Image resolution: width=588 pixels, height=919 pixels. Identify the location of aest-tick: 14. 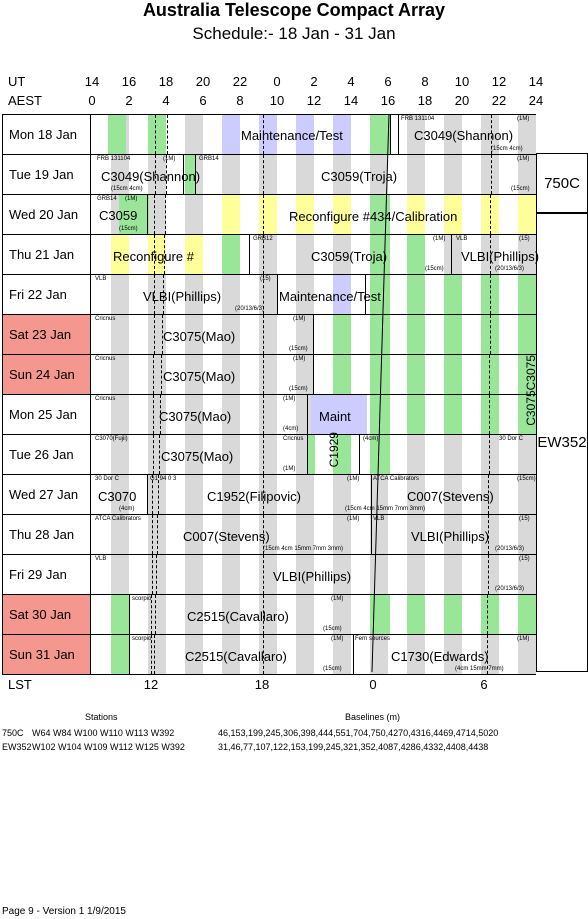
(351, 100).